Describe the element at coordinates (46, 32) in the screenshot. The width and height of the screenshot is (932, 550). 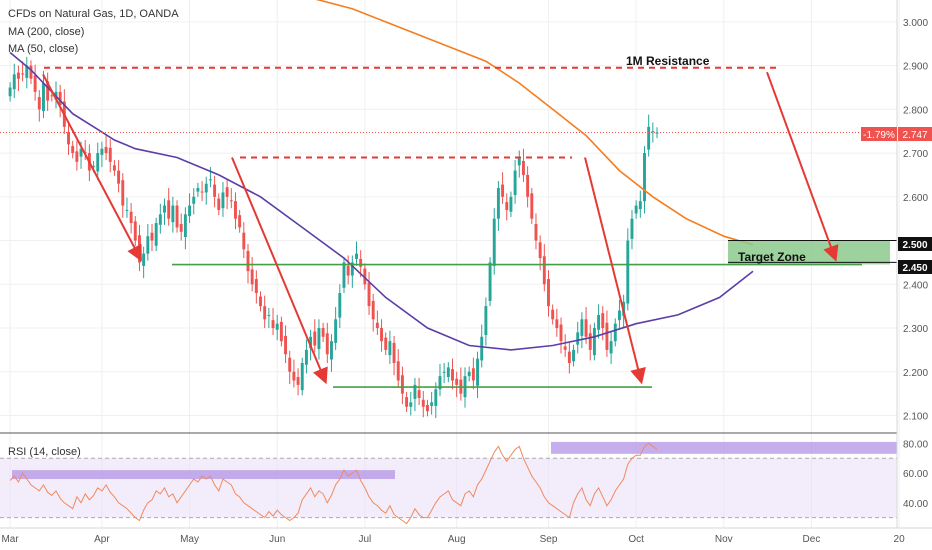
I see `ma200-legend: MA (200, close)` at that location.